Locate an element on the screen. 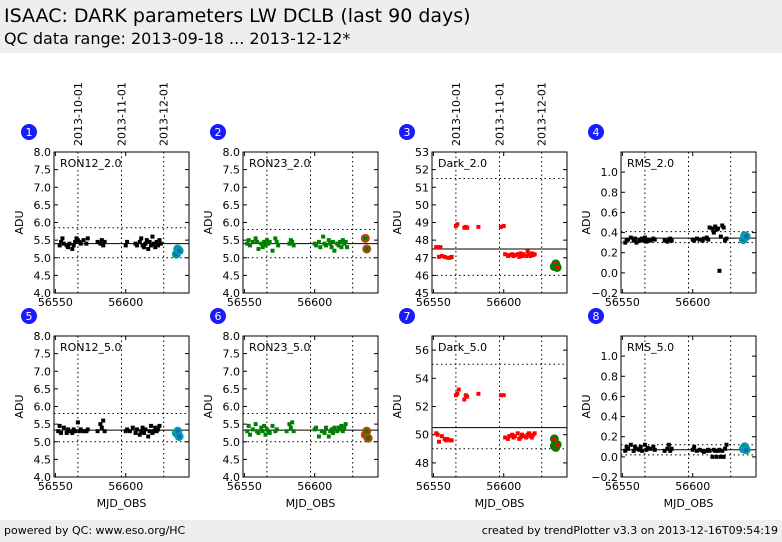 This screenshot has height=542, width=782. x-axis-label: MJD_OBS is located at coordinates (500, 503).